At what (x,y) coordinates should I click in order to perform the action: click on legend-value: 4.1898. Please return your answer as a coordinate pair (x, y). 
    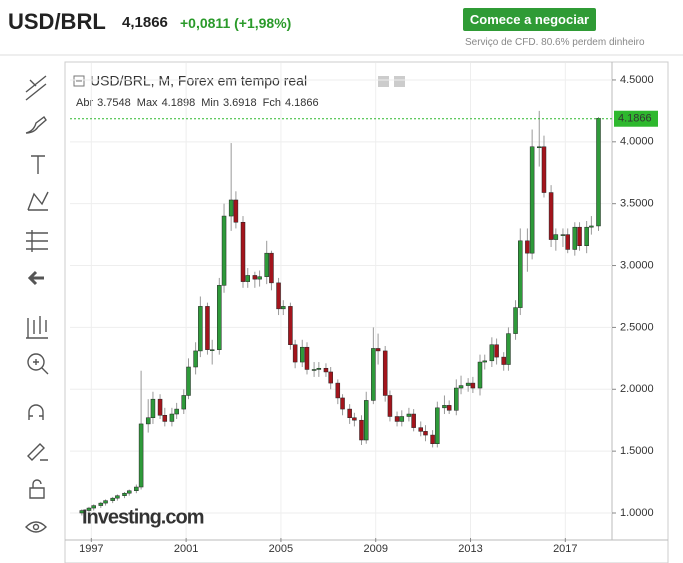
    Looking at the image, I should click on (179, 103).